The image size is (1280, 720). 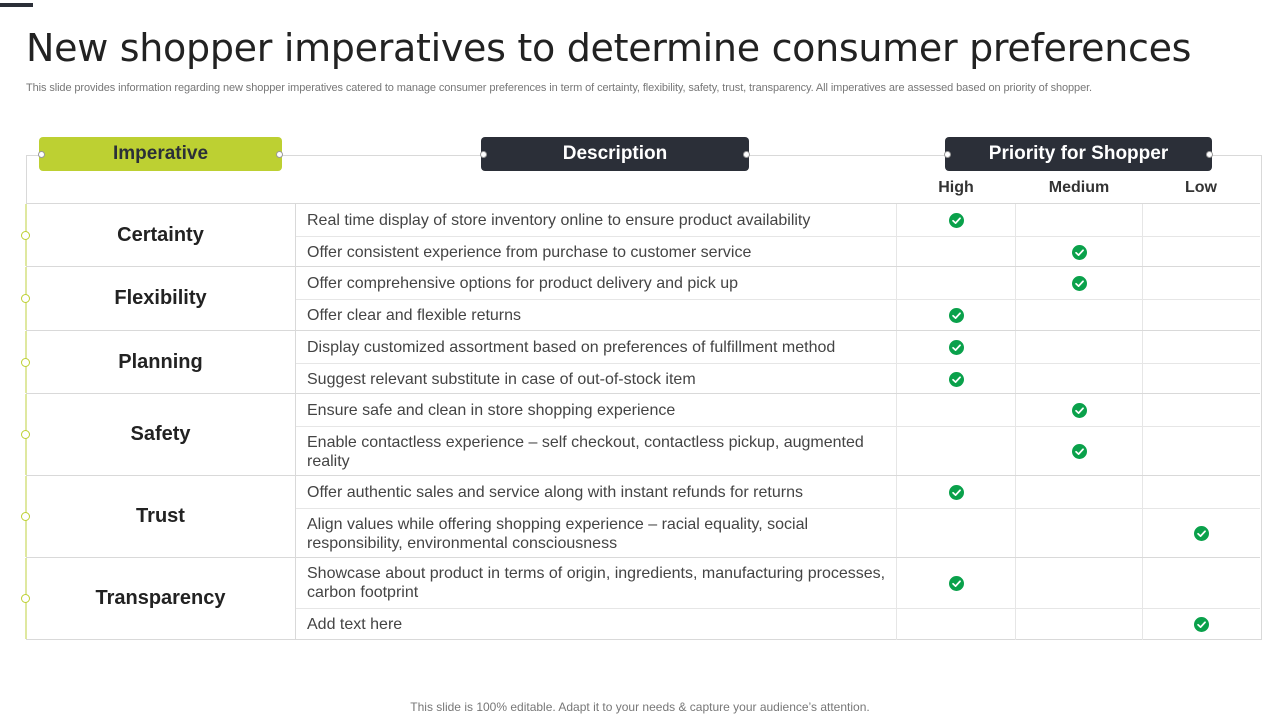 What do you see at coordinates (161, 434) in the screenshot?
I see `imperative-name: Safety` at bounding box center [161, 434].